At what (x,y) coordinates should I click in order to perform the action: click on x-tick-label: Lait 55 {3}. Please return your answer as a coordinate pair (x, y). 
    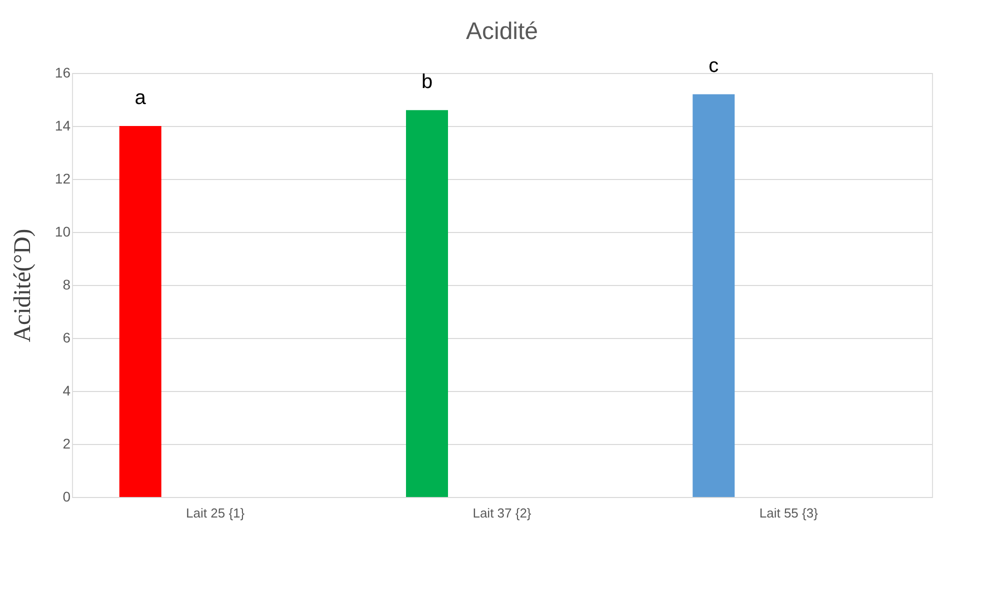
    Looking at the image, I should click on (789, 513).